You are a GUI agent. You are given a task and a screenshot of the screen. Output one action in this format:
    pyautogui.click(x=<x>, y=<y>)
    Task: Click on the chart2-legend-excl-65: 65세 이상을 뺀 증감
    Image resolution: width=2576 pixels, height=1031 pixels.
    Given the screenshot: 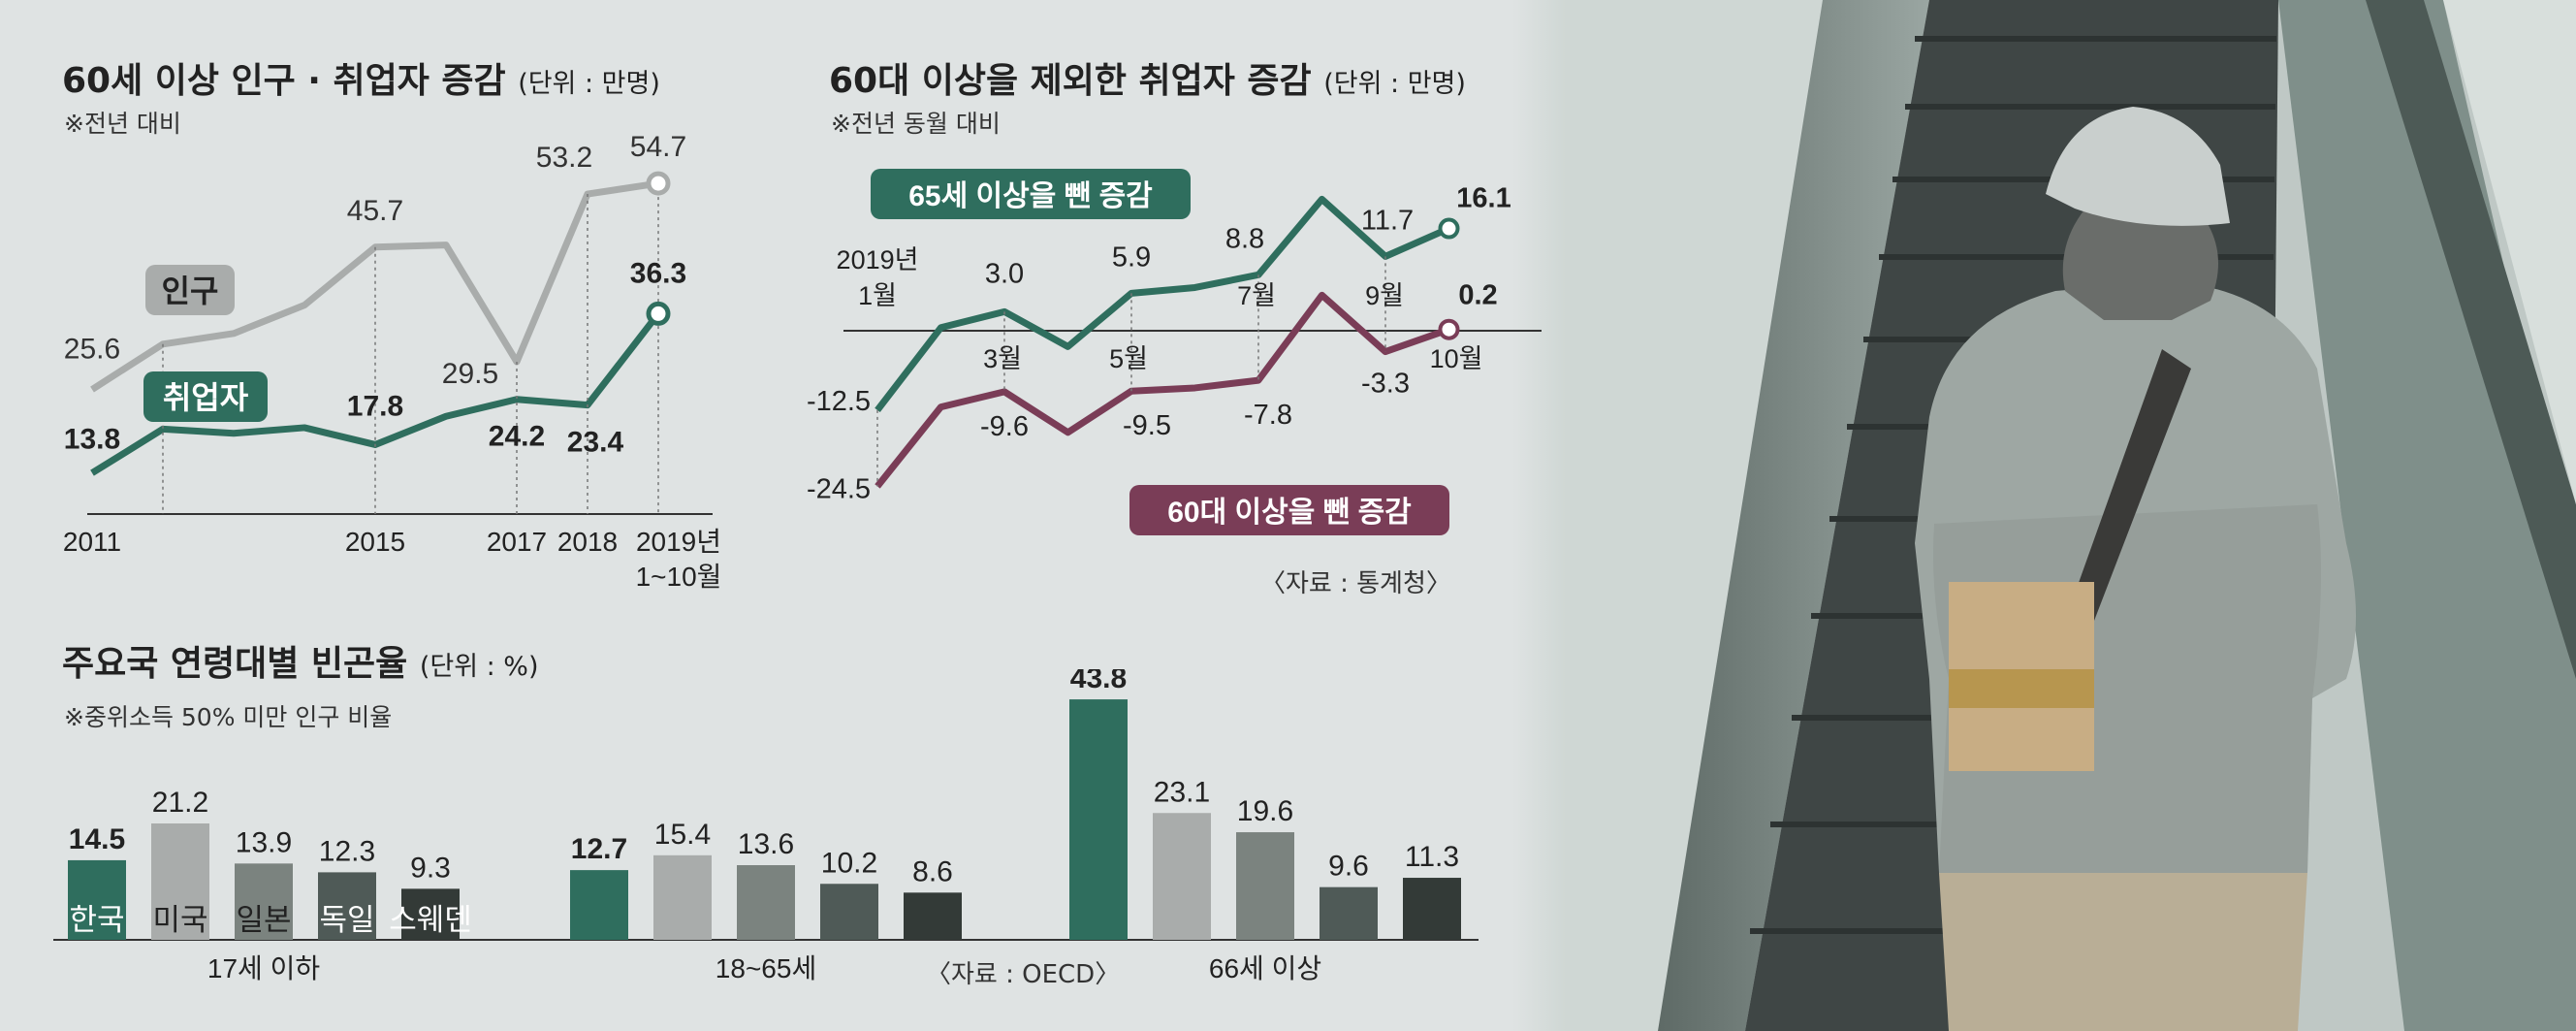 What is the action you would take?
    pyautogui.click(x=1031, y=196)
    